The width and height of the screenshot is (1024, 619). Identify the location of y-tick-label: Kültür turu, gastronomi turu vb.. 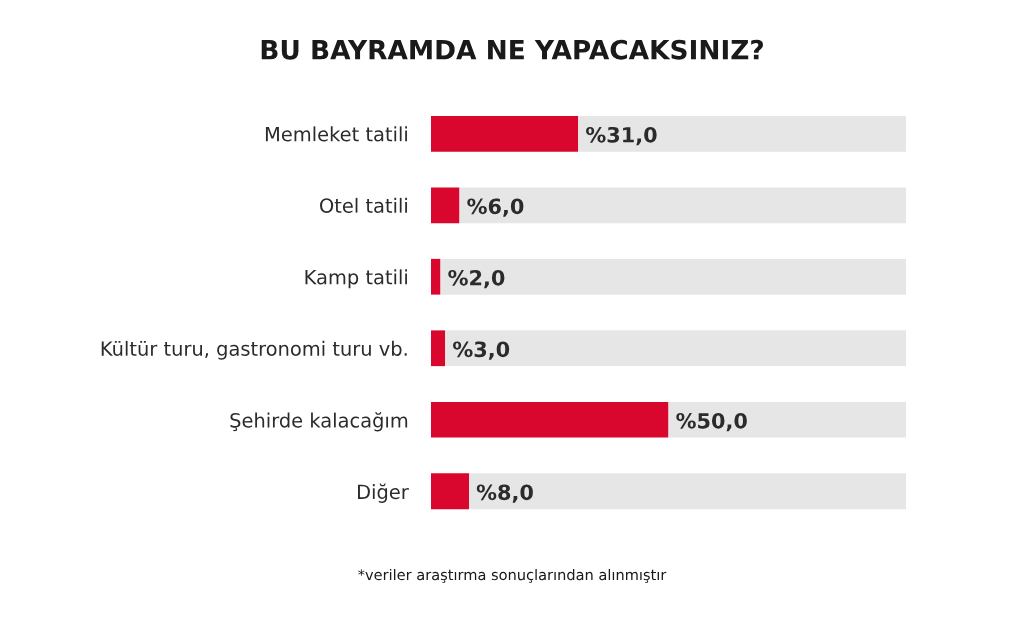
(254, 350).